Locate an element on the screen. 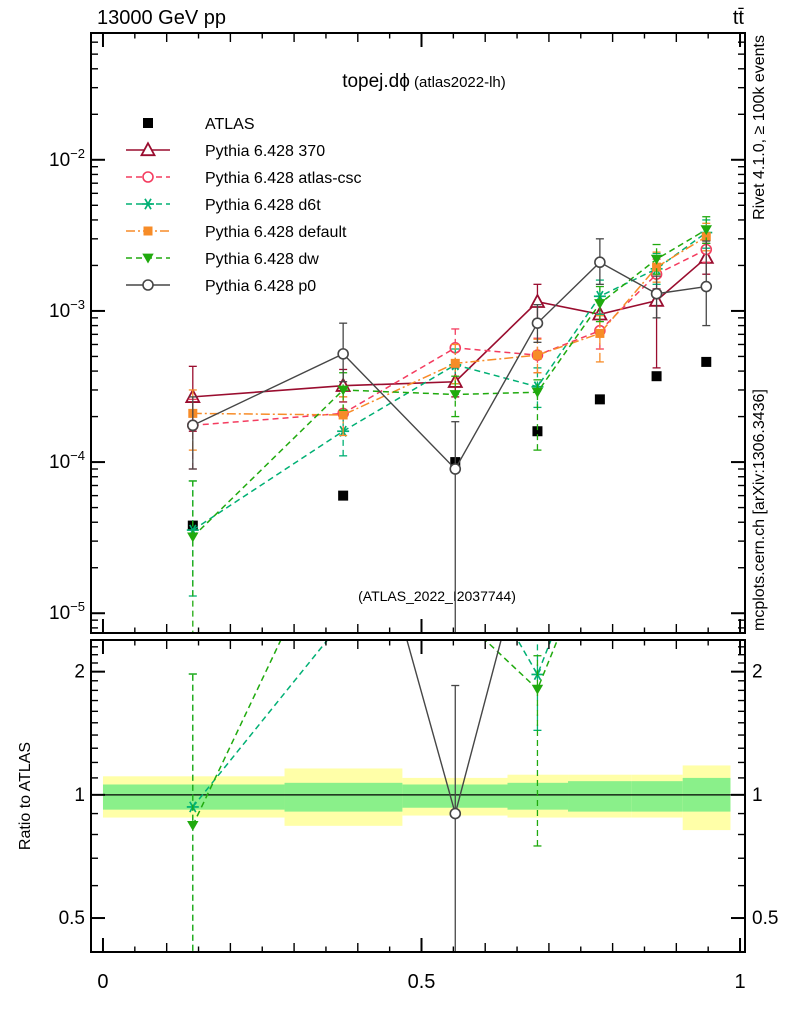 This screenshot has width=786, height=1024. x-tick-label: 0.5 is located at coordinates (422, 982).